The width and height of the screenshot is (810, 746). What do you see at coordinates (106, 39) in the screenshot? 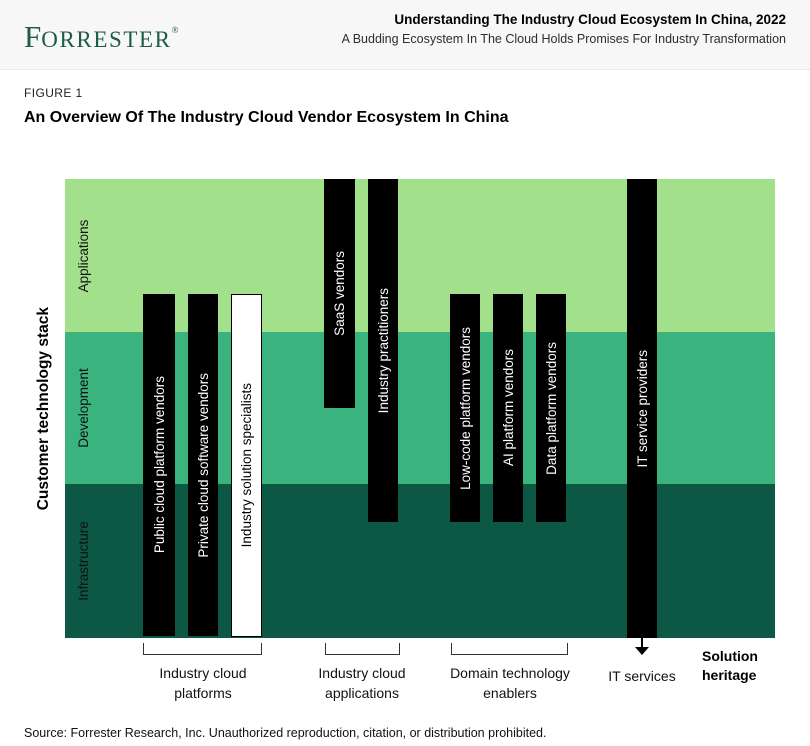
I see `logo-rest: ORRESTER` at bounding box center [106, 39].